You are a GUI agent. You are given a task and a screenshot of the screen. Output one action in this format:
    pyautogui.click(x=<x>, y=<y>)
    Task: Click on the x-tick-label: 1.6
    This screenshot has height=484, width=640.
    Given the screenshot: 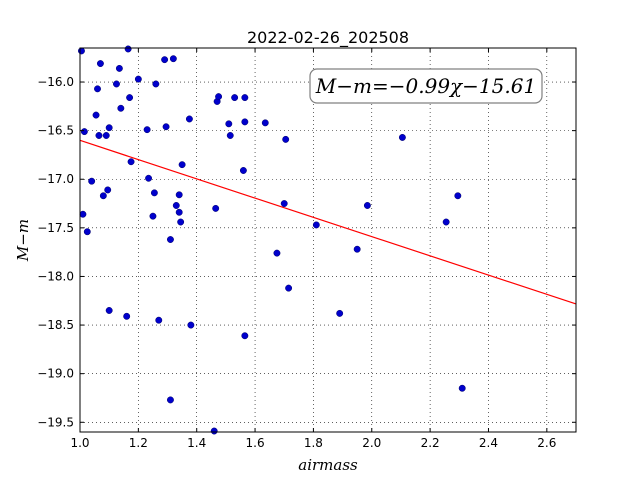 What is the action you would take?
    pyautogui.click(x=255, y=443)
    